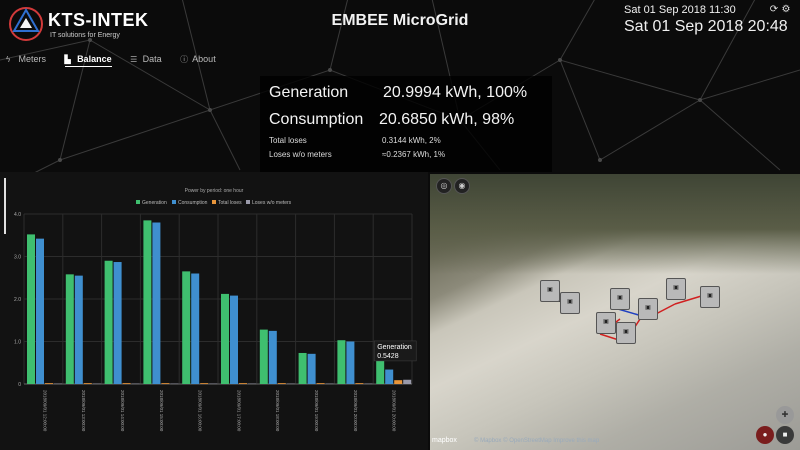 This screenshot has width=800, height=450. I want to click on bar-chart-icon: ▙, so click(67, 59).